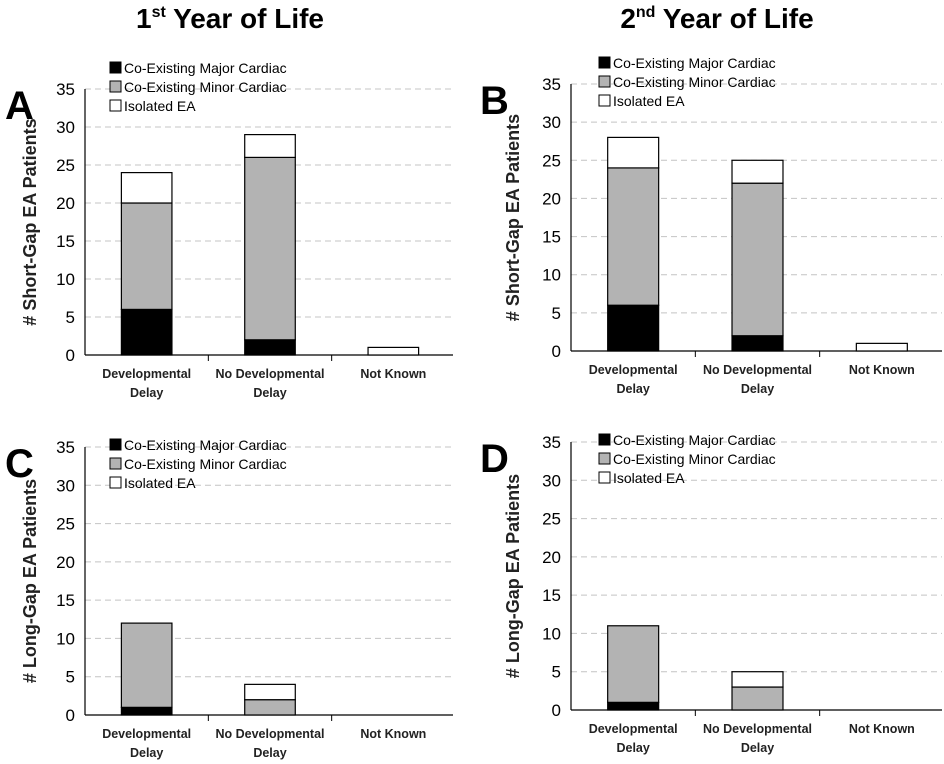 The height and width of the screenshot is (764, 944). Describe the element at coordinates (494, 101) in the screenshot. I see `panel-letter: B` at that location.